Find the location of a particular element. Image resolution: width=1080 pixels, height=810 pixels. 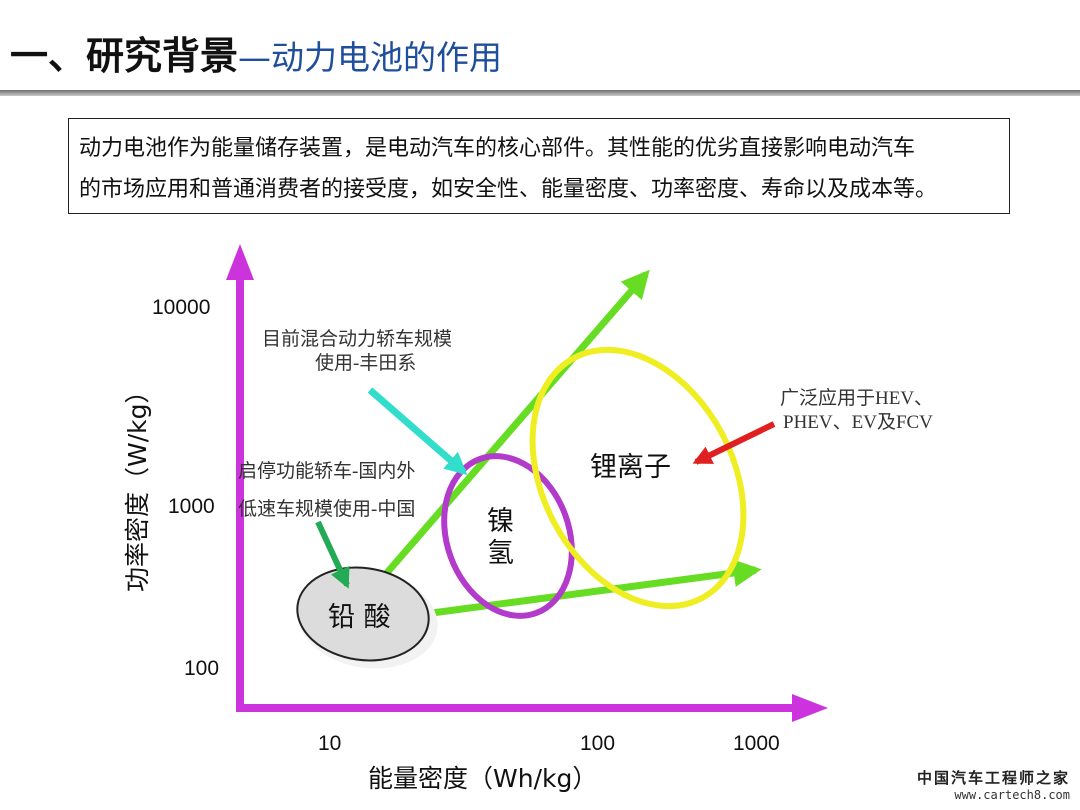

y-tick-label: 1000 is located at coordinates (191, 506).